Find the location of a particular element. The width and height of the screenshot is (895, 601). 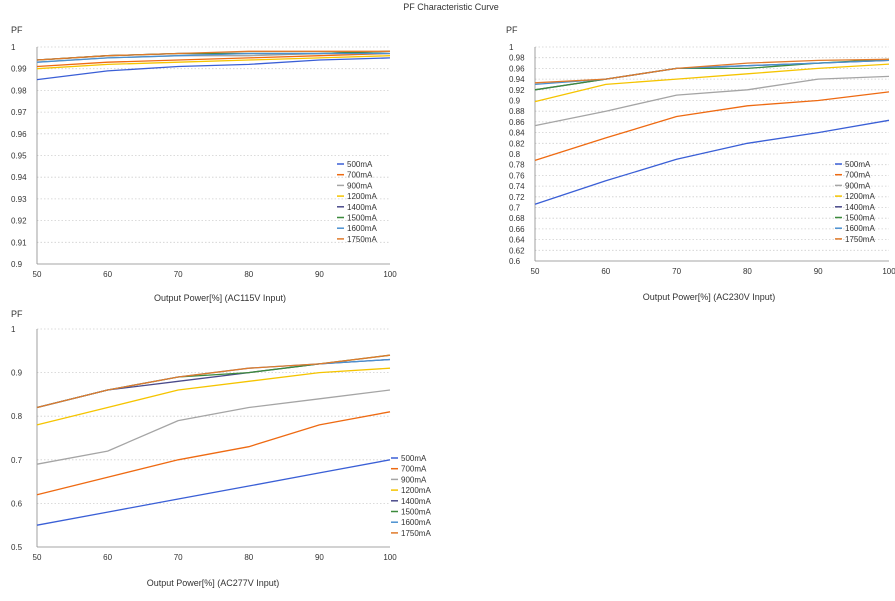

chart1-legend-label-700mA: 700mA is located at coordinates (360, 175).